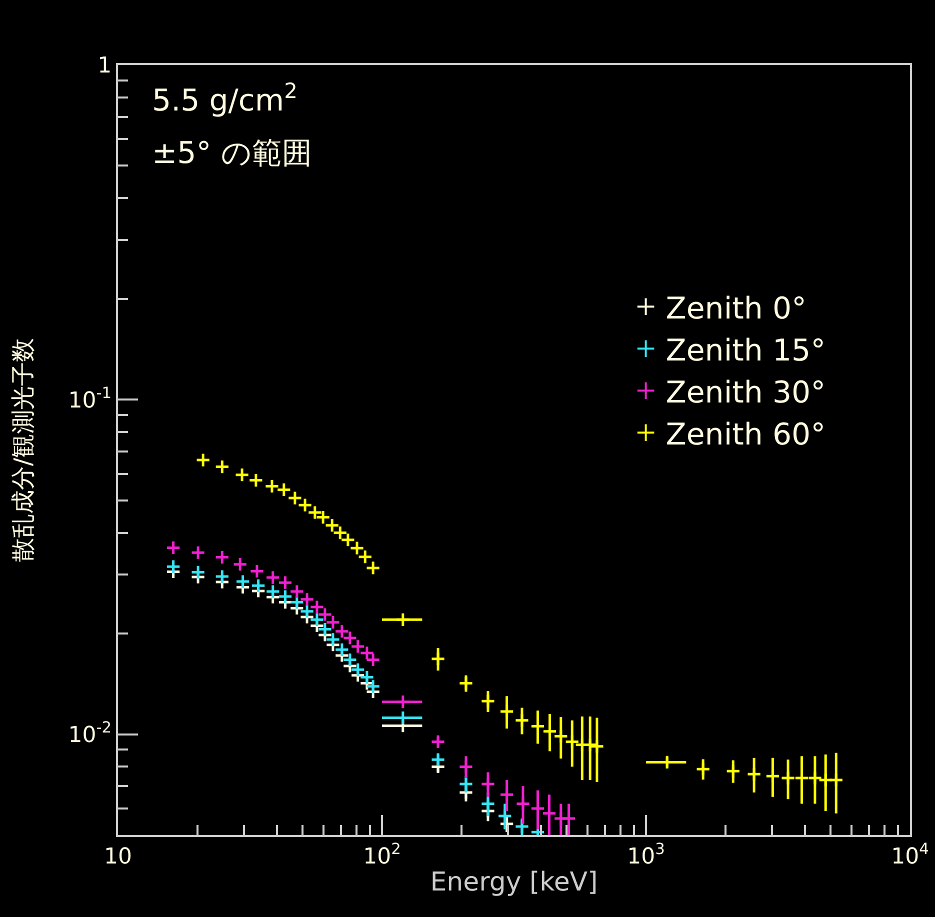 The width and height of the screenshot is (935, 917). I want to click on legend-label: Zenith 0°, so click(736, 308).